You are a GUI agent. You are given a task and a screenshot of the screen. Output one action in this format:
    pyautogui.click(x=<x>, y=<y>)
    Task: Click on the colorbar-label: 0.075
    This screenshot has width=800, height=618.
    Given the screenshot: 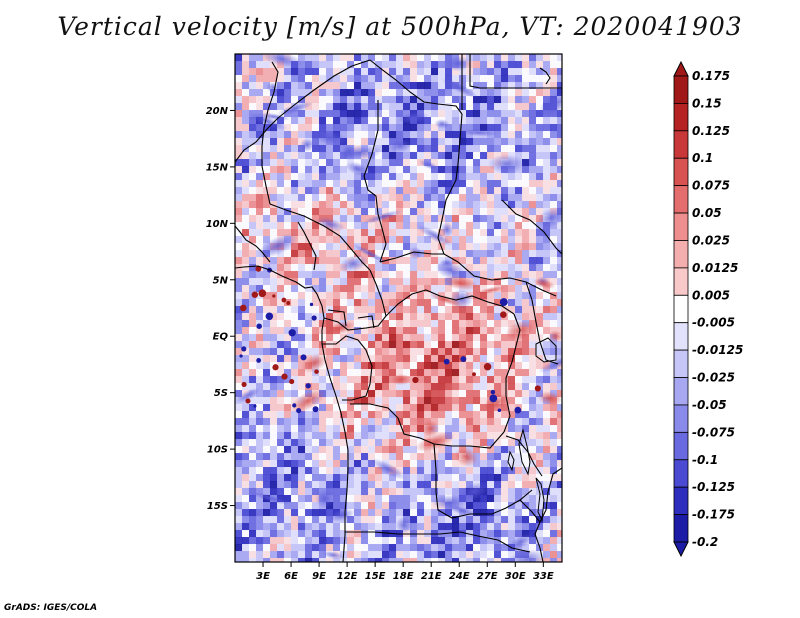 What is the action you would take?
    pyautogui.click(x=711, y=186)
    